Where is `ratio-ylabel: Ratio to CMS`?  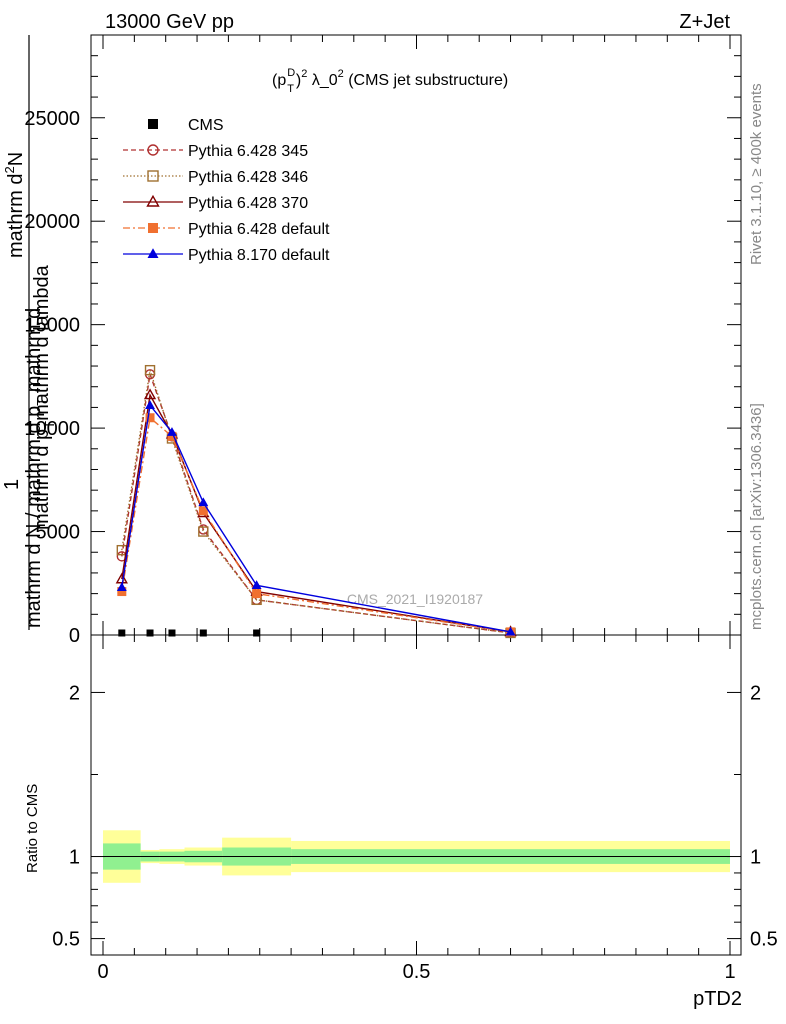 ratio-ylabel: Ratio to CMS is located at coordinates (32, 828).